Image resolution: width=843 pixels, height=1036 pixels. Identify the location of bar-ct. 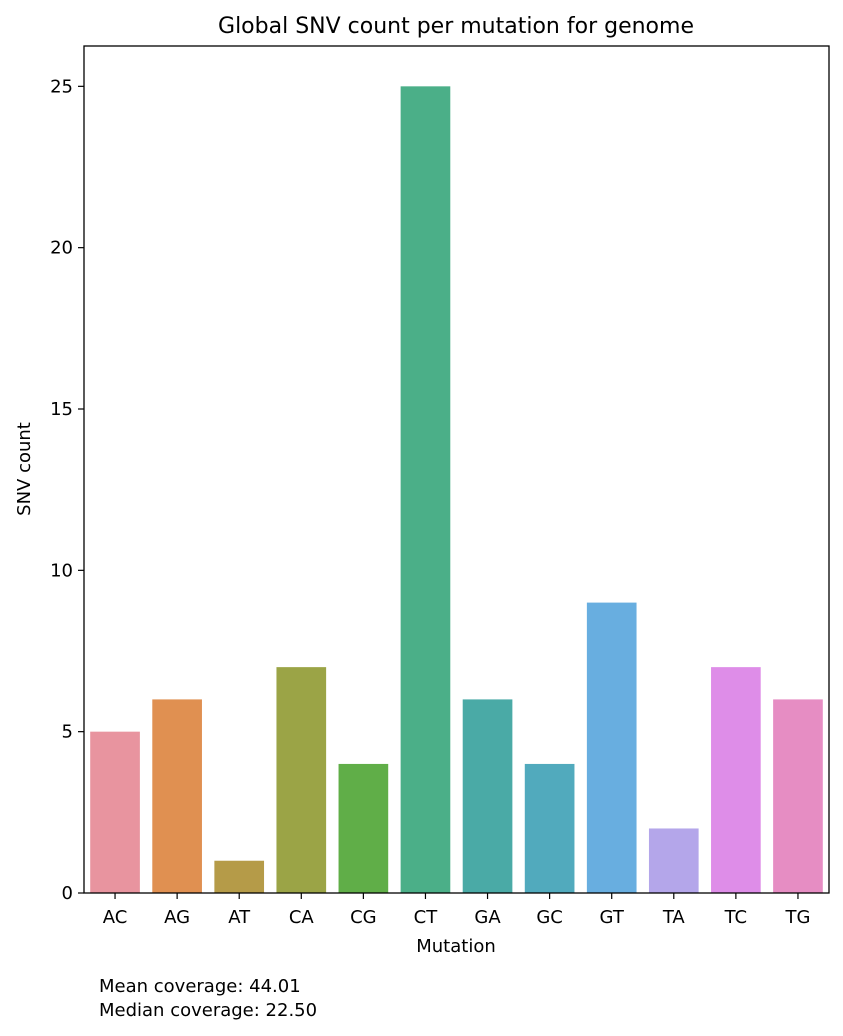
(425, 490).